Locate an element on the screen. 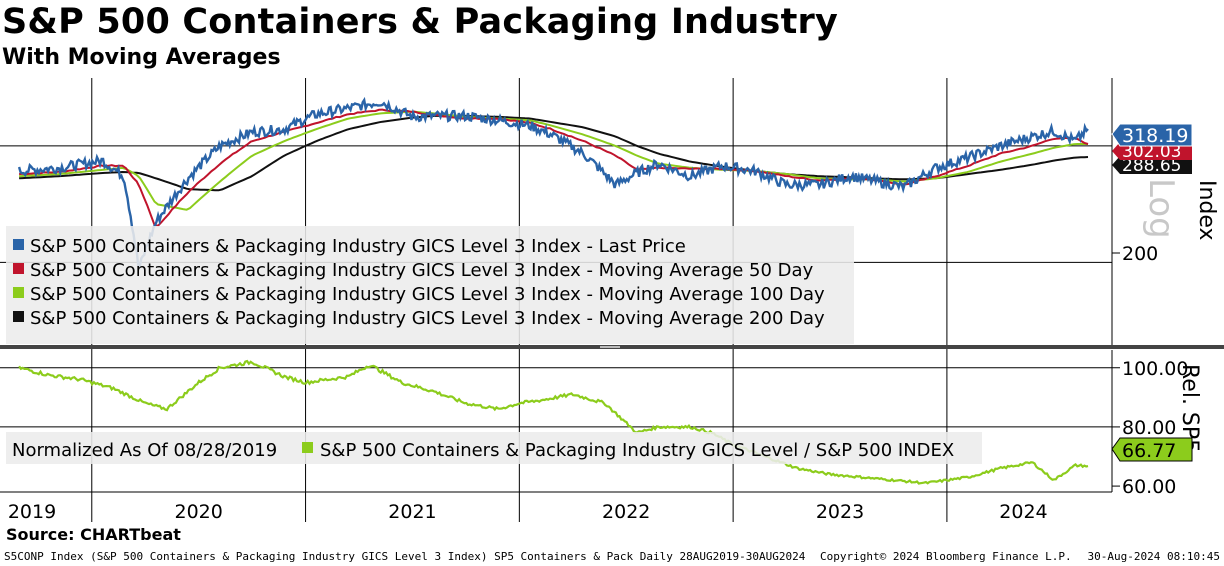 The image size is (1224, 566). last-value-tag-relative: 66.77 is located at coordinates (1152, 449).